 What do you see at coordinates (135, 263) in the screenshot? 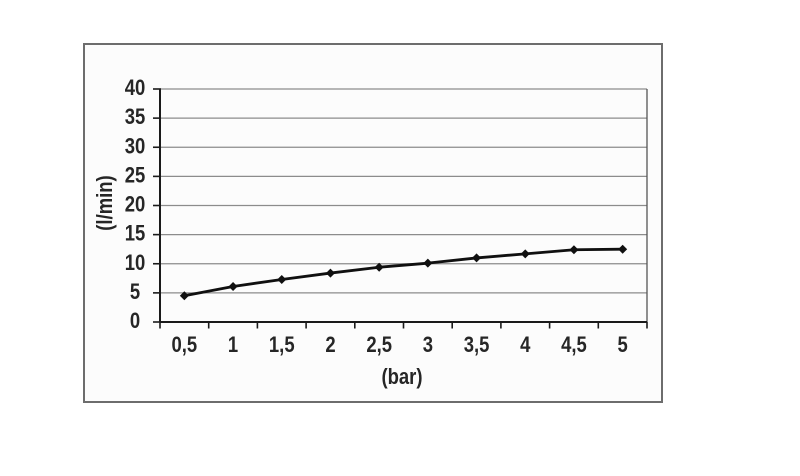
I see `y-tick-label: 10` at bounding box center [135, 263].